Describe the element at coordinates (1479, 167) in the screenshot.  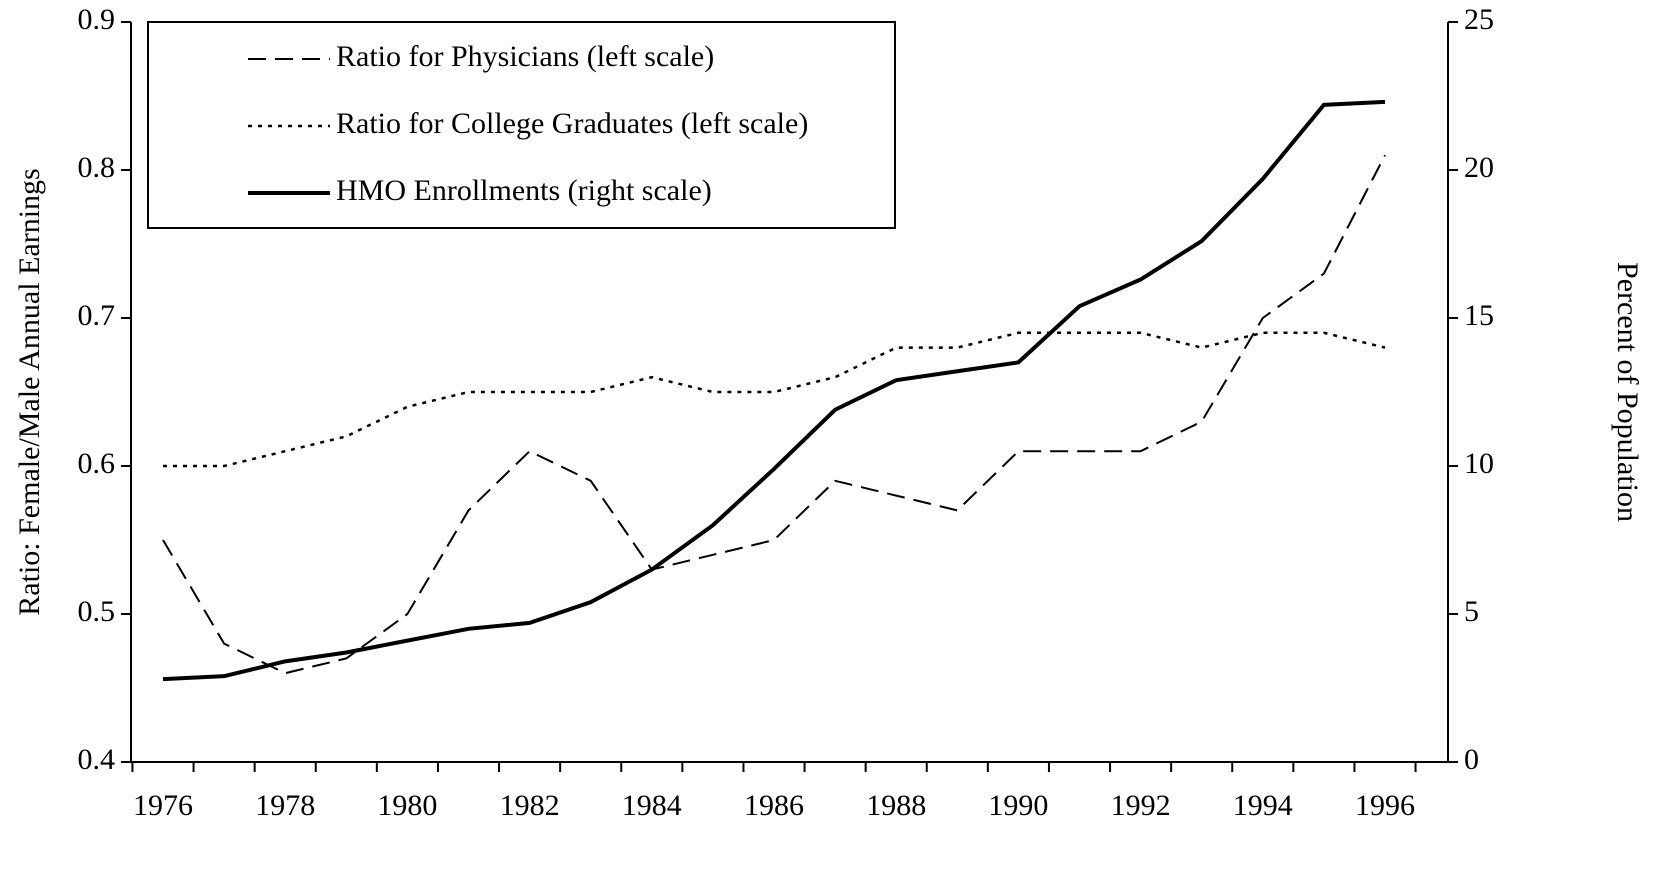
I see `y2-tick-label: 20` at that location.